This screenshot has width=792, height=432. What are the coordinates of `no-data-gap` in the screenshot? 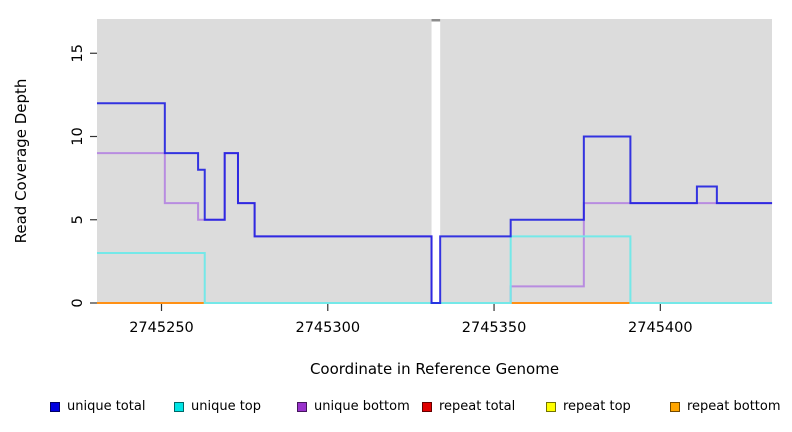 It's located at (436, 161).